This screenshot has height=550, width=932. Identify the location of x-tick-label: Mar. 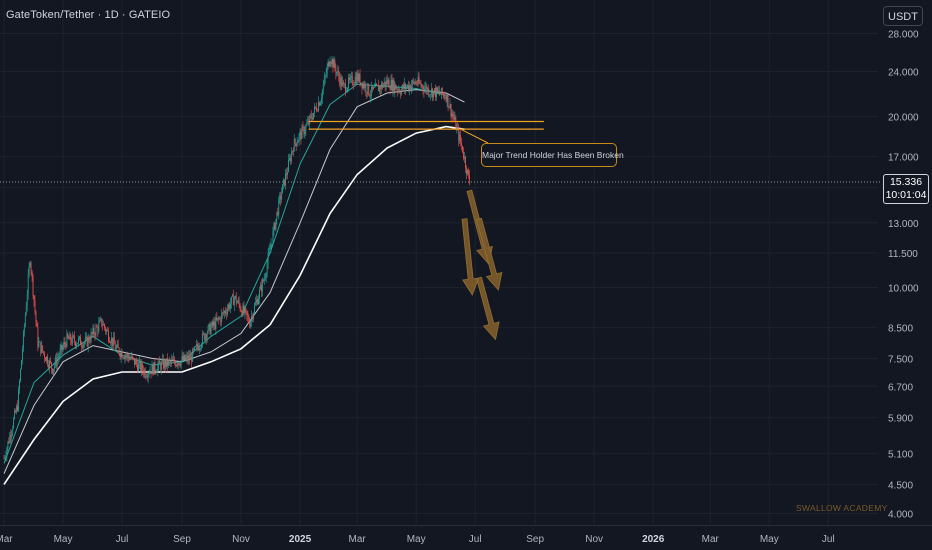
(358, 539).